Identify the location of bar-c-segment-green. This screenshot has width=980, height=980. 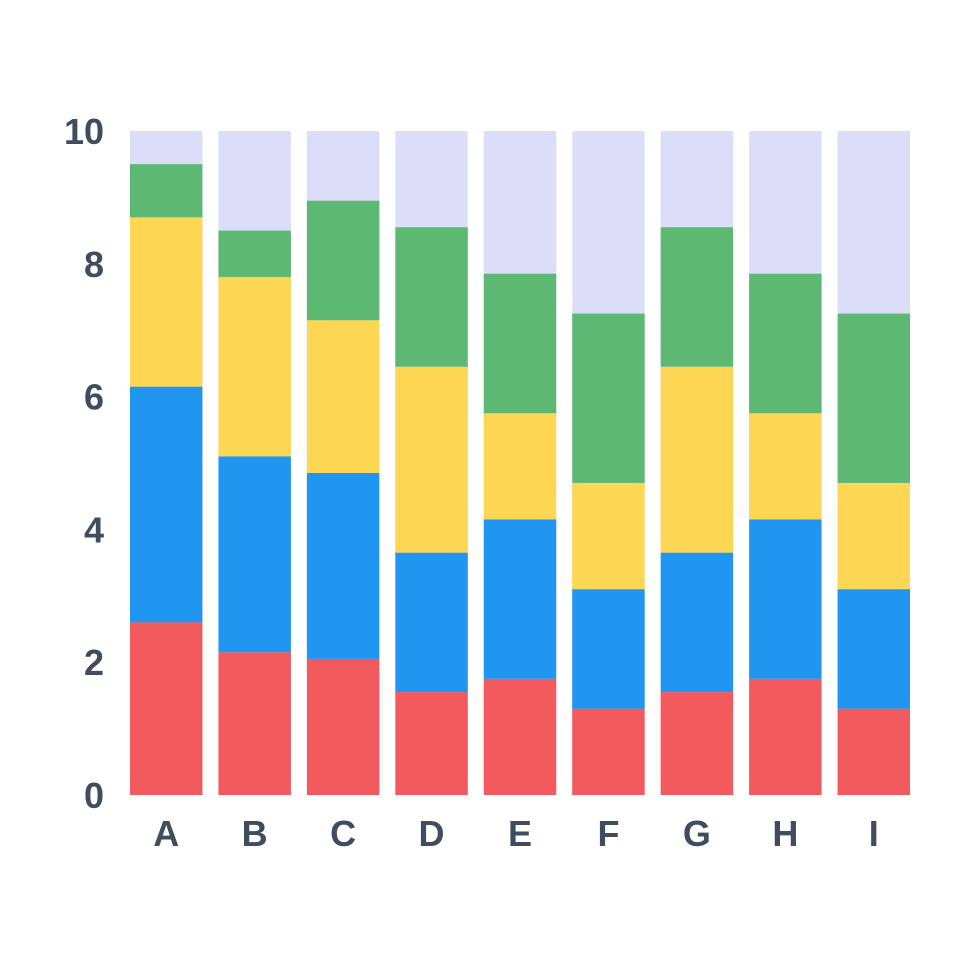
(343, 260).